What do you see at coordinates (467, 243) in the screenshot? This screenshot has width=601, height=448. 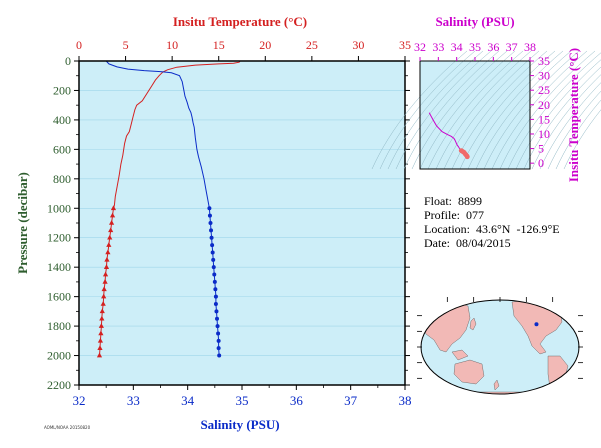 I see `date-label: Date: 08/04/2015` at bounding box center [467, 243].